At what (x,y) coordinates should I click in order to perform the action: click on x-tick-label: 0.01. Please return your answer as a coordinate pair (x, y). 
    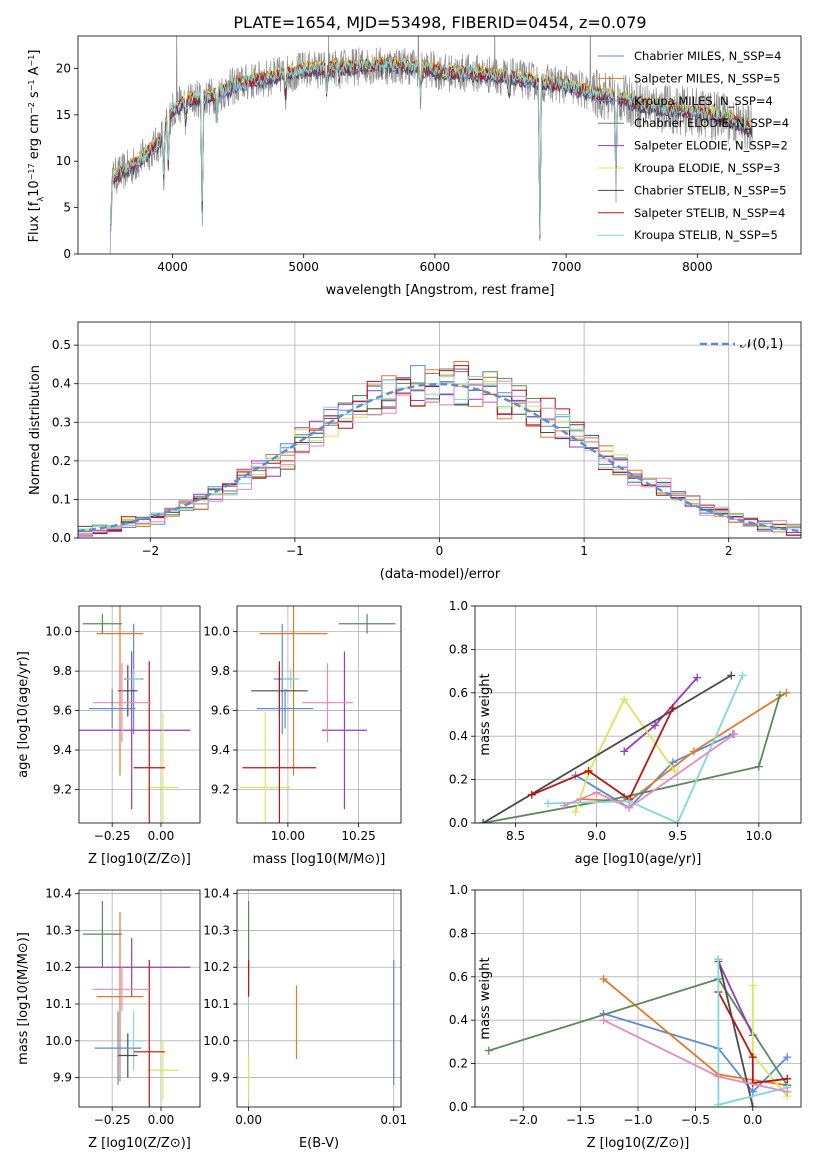
    Looking at the image, I should click on (393, 1120).